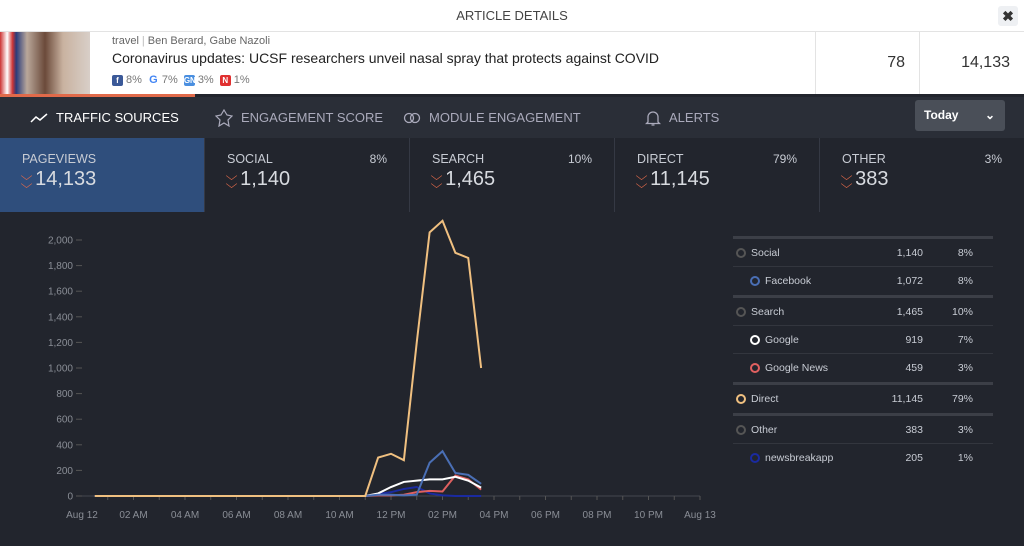 This screenshot has height=546, width=1024. What do you see at coordinates (494, 515) in the screenshot?
I see `x-tick-label: 04 PM` at bounding box center [494, 515].